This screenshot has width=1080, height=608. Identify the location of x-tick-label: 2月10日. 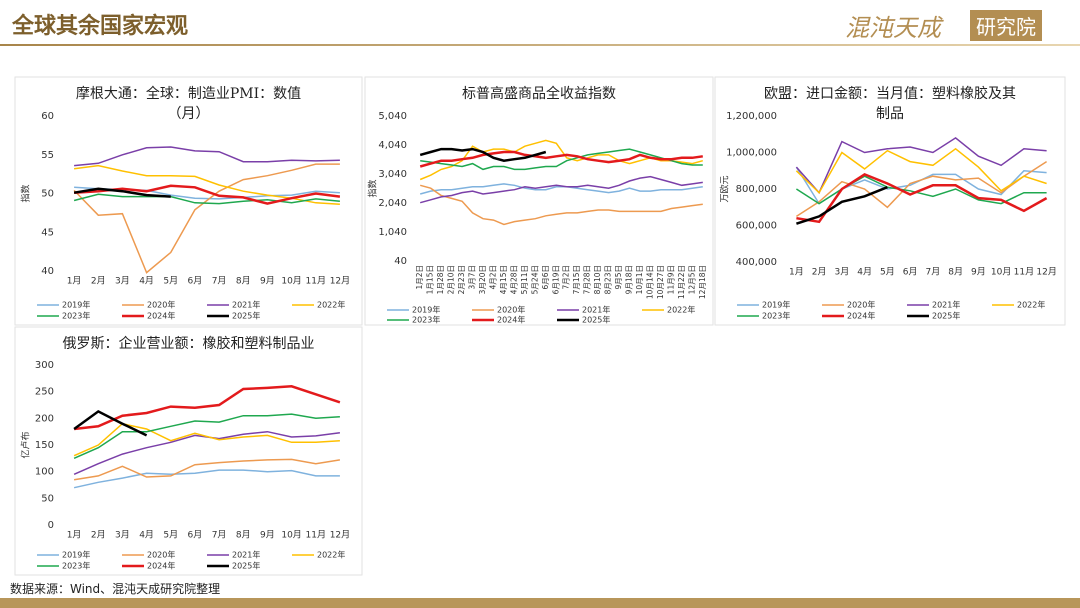
(451, 279).